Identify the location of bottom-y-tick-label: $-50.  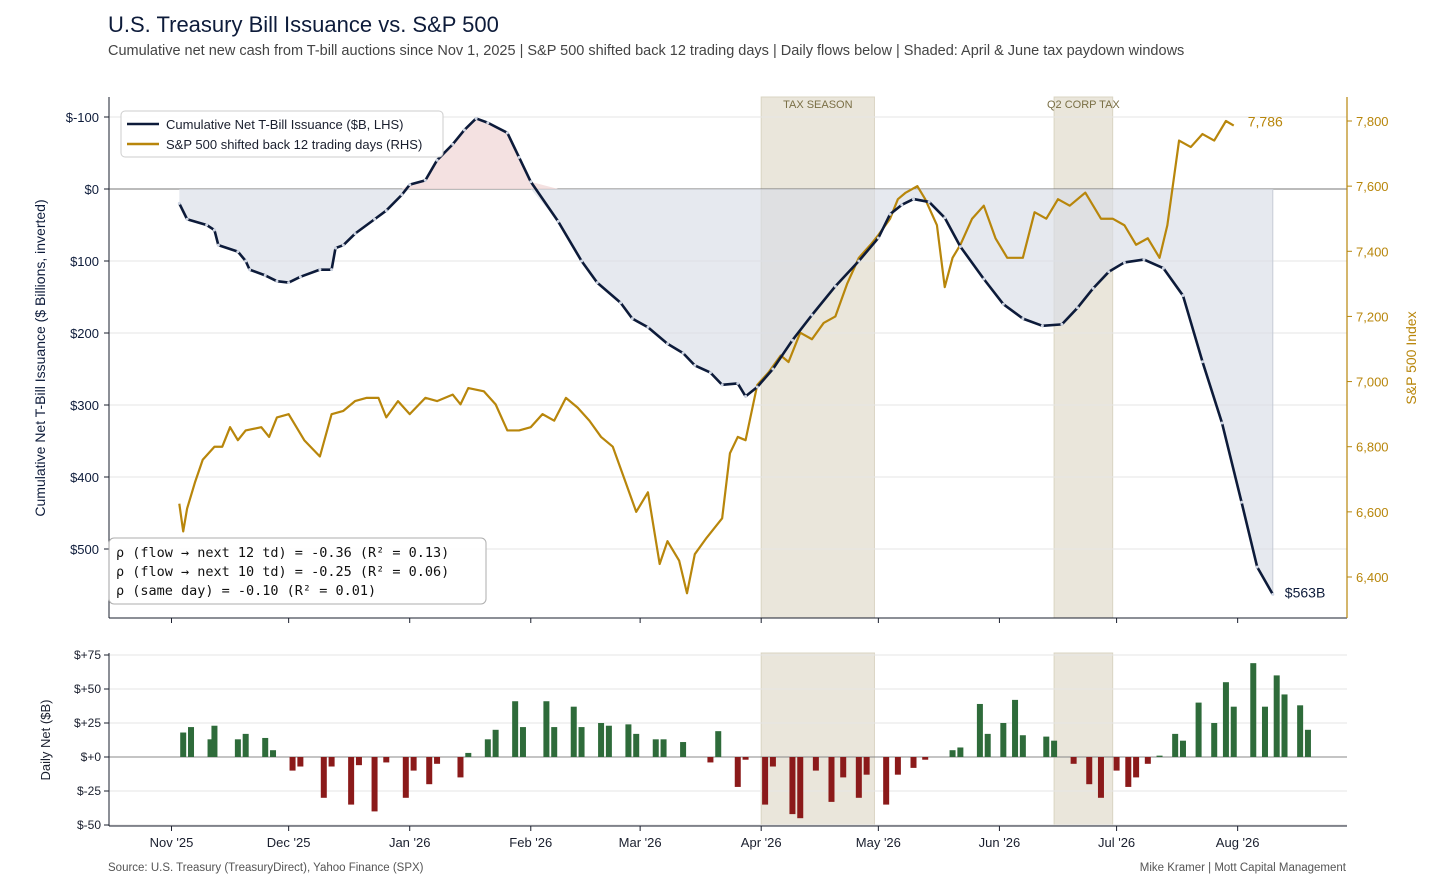
(89, 825).